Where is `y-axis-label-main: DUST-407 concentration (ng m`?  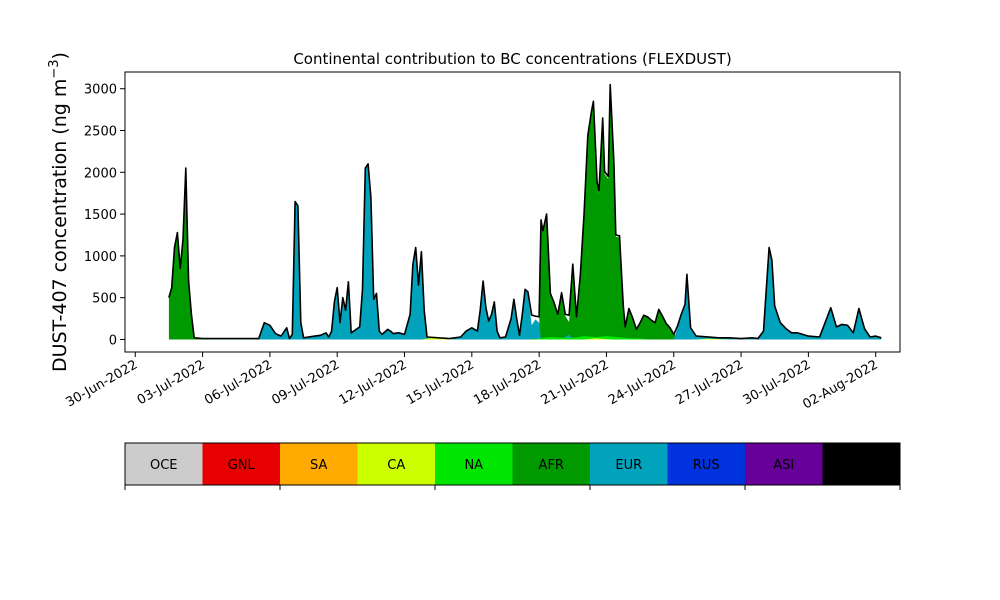
y-axis-label-main: DUST-407 concentration (ng m is located at coordinates (60, 225).